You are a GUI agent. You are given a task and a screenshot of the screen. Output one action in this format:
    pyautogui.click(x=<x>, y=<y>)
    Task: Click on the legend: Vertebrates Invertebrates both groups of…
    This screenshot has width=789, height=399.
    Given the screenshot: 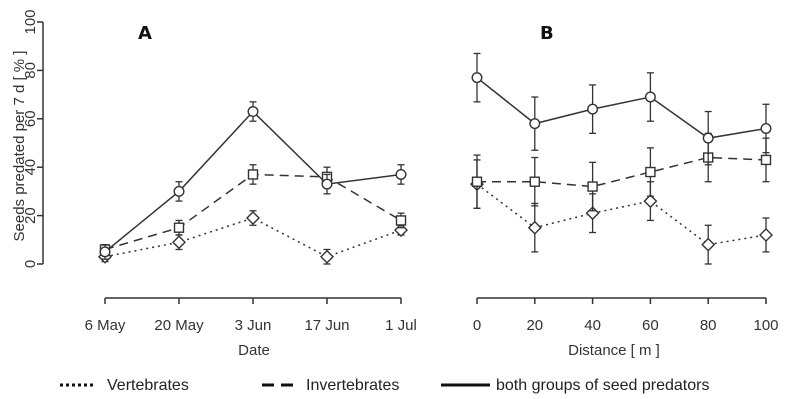 What is the action you would take?
    pyautogui.click(x=384, y=385)
    